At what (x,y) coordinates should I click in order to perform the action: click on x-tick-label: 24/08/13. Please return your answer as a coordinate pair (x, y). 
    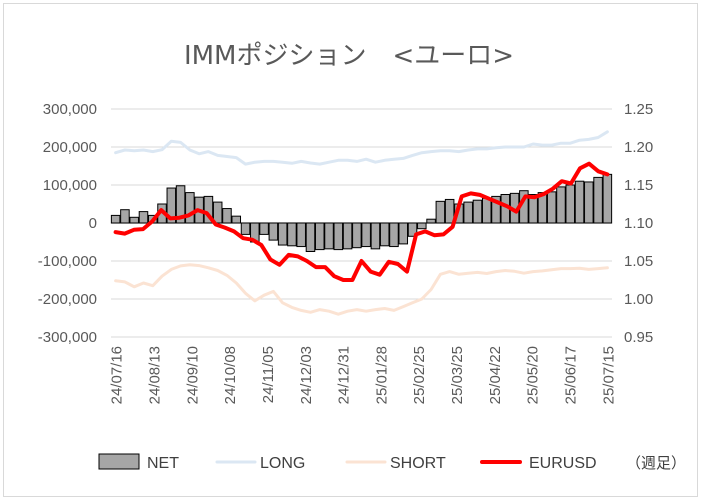
    Looking at the image, I should click on (155, 375).